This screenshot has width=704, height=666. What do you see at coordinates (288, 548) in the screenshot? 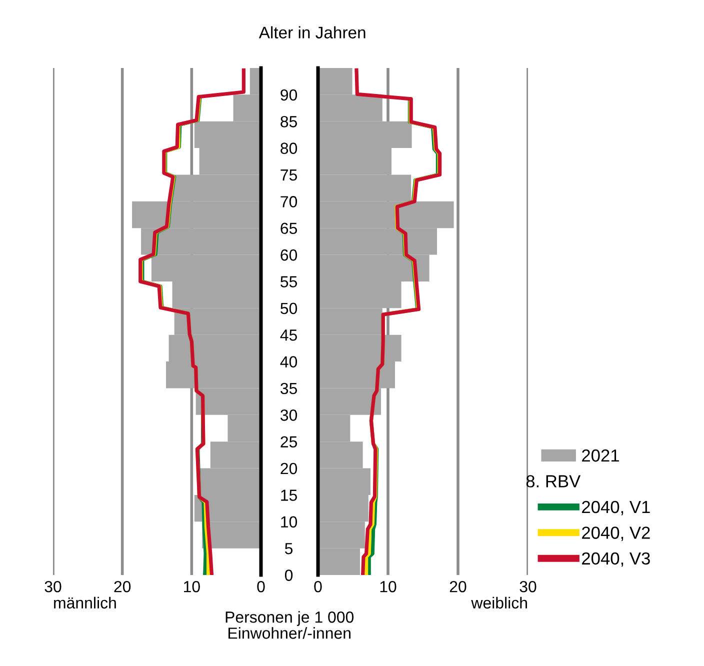
I see `y-tick-label: 5` at bounding box center [288, 548].